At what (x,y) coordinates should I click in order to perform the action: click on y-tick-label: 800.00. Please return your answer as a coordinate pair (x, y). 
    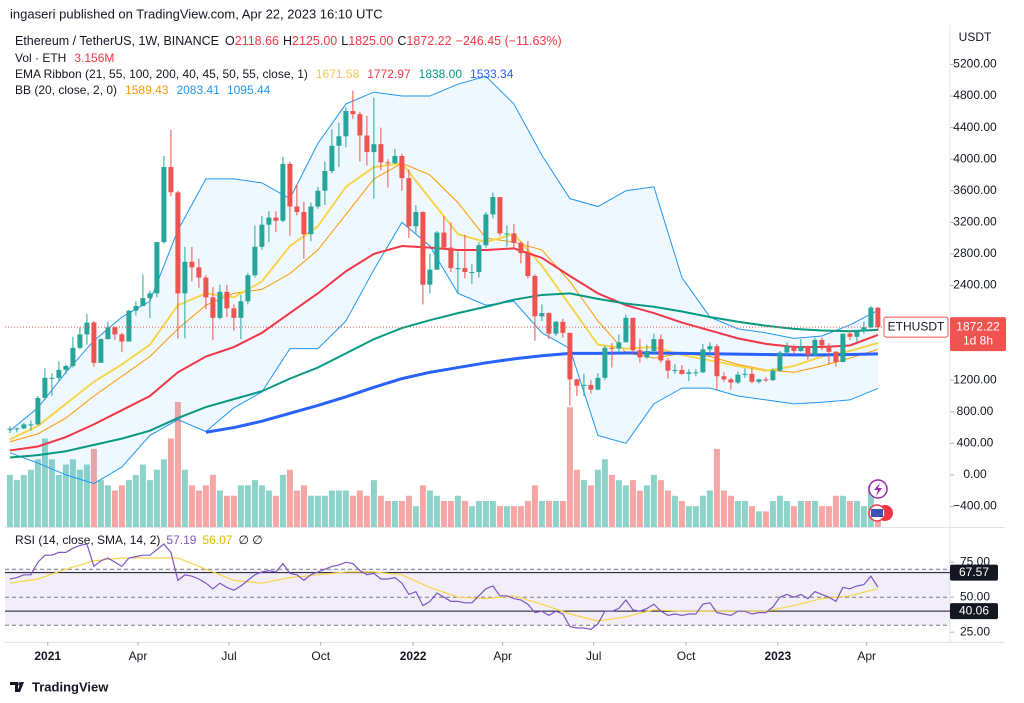
    Looking at the image, I should click on (975, 411).